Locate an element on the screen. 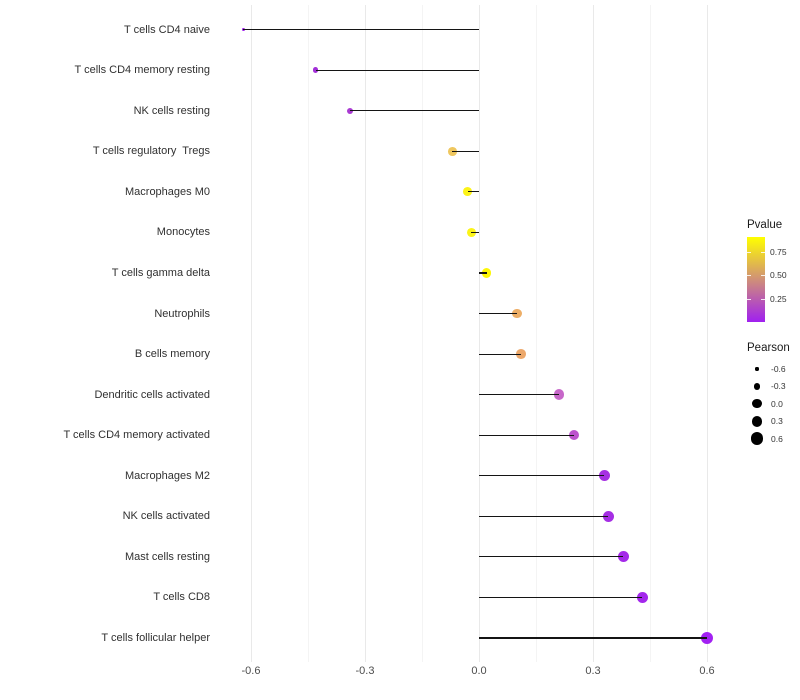  y-axis-label: T cells CD8 is located at coordinates (181, 597).